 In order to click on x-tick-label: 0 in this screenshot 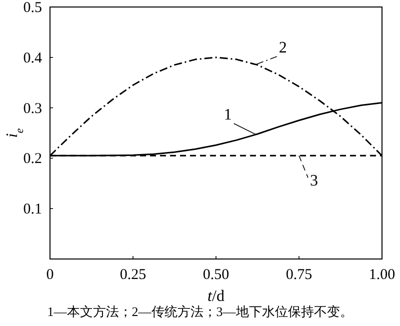, I will do `click(50, 275)`.